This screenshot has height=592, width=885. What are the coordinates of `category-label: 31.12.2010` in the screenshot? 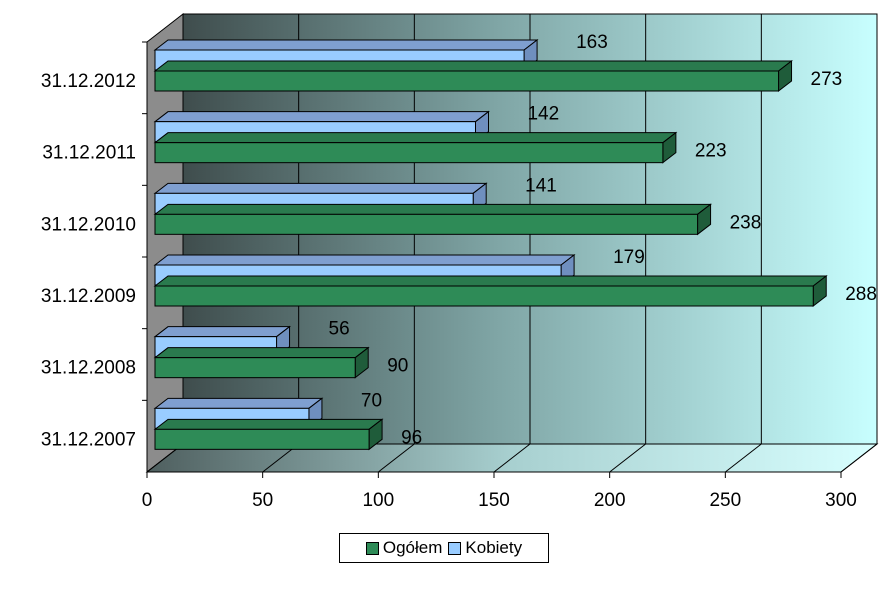 It's located at (88, 224).